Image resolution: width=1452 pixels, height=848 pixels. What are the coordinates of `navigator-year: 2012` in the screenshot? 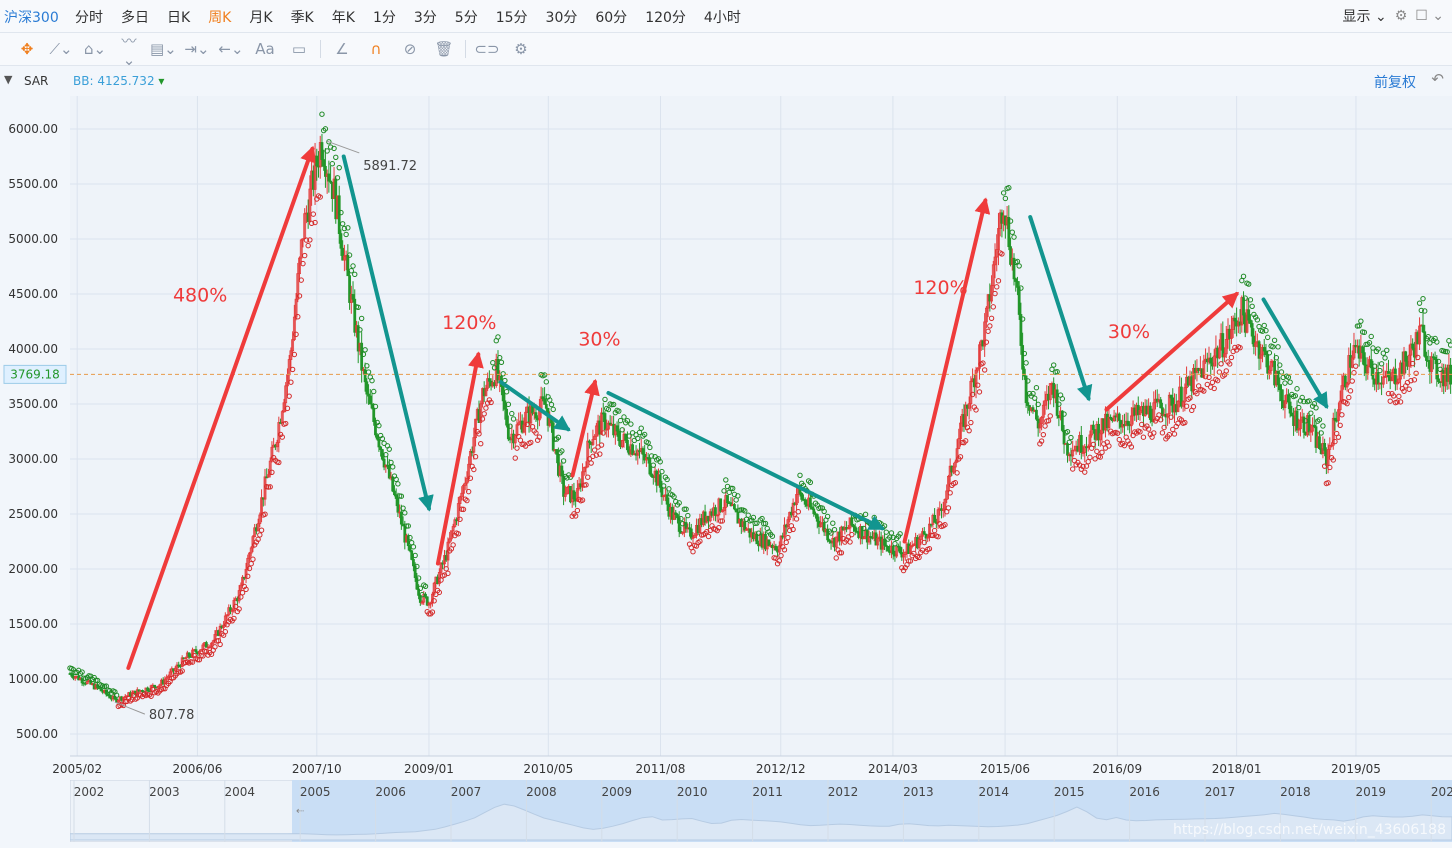 It's located at (843, 792).